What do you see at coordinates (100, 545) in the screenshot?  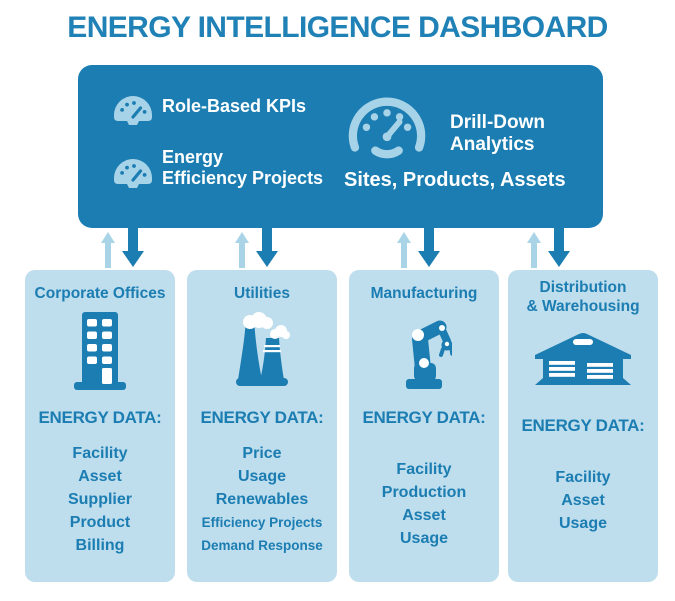 I see `energy-data-item: Billing` at bounding box center [100, 545].